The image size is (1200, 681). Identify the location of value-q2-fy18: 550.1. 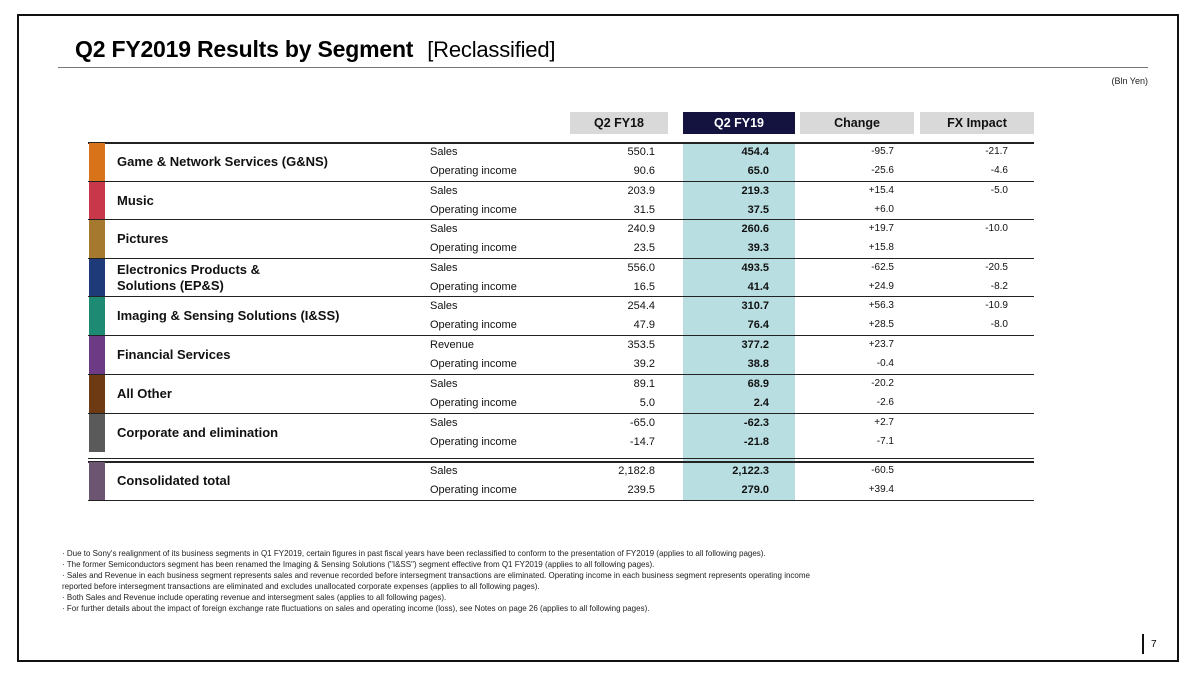
(641, 152).